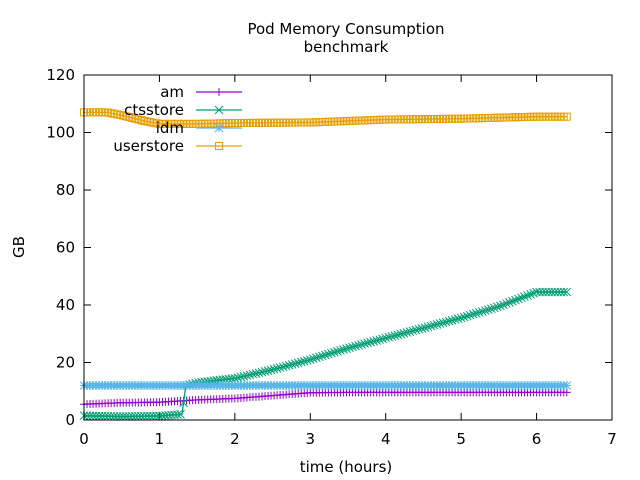 The width and height of the screenshot is (640, 480). Describe the element at coordinates (567, 385) in the screenshot. I see `data-point-idm` at that location.